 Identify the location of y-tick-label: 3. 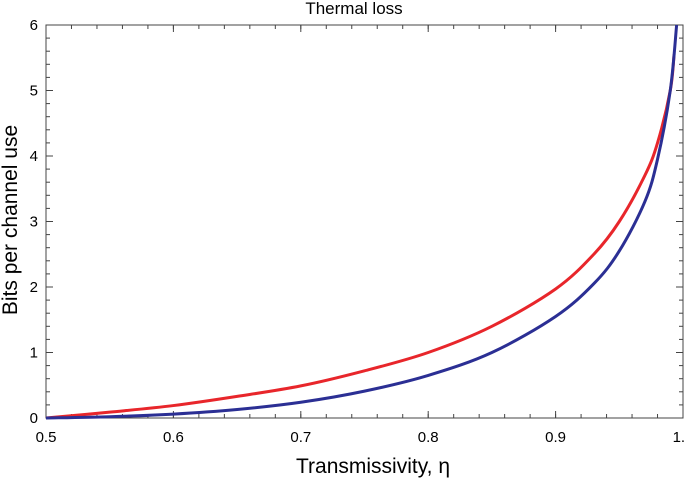
(34, 222).